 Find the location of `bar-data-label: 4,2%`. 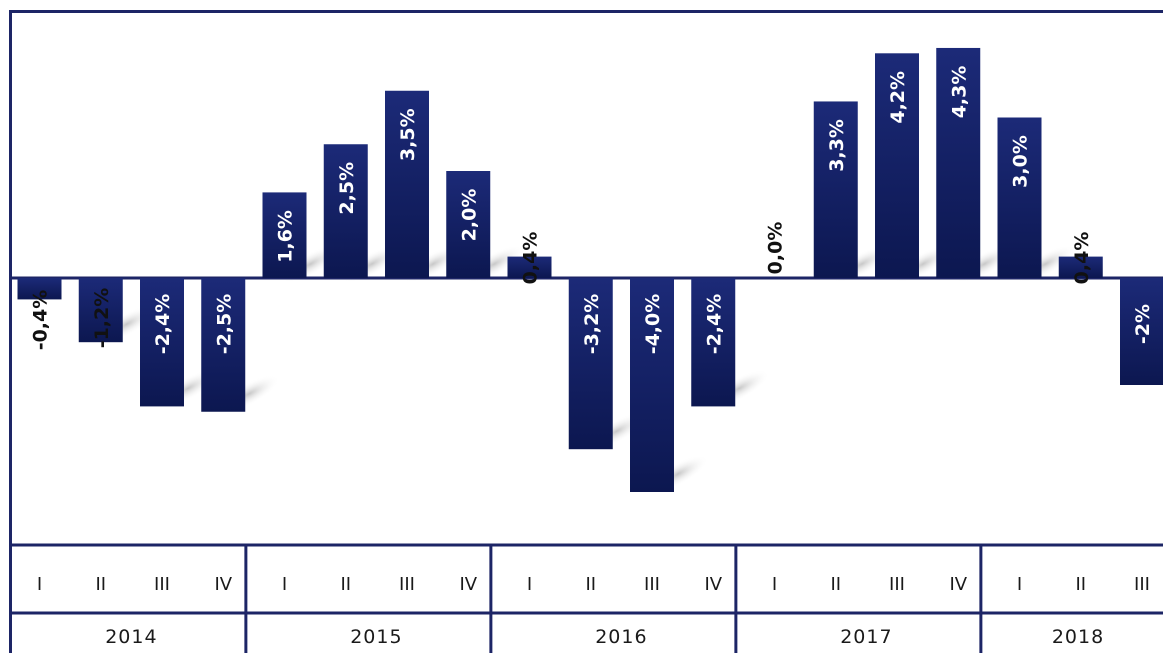

bar-data-label: 4,2% is located at coordinates (898, 97).